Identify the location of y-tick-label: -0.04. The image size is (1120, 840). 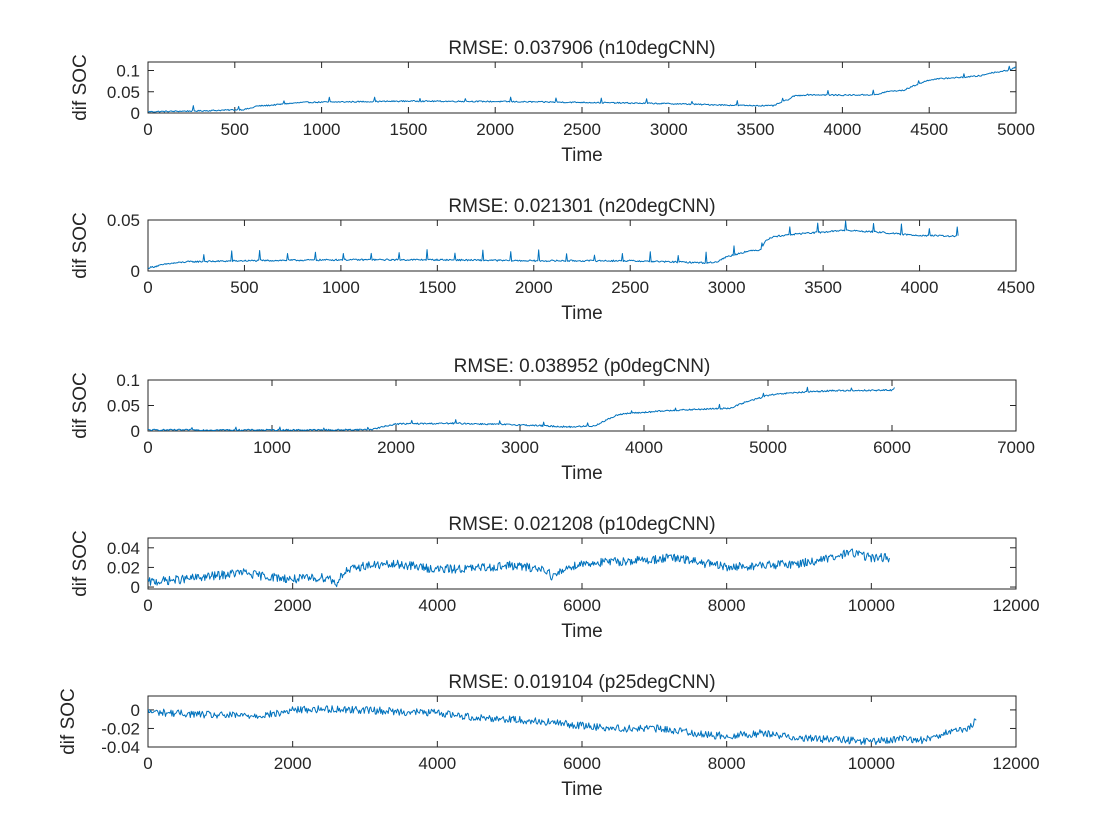
(120, 747).